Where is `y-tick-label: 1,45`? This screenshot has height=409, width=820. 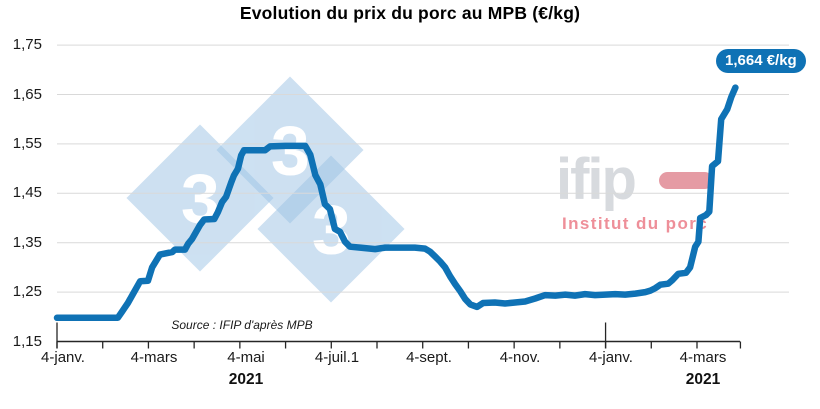
y-tick-label: 1,45 is located at coordinates (27, 192).